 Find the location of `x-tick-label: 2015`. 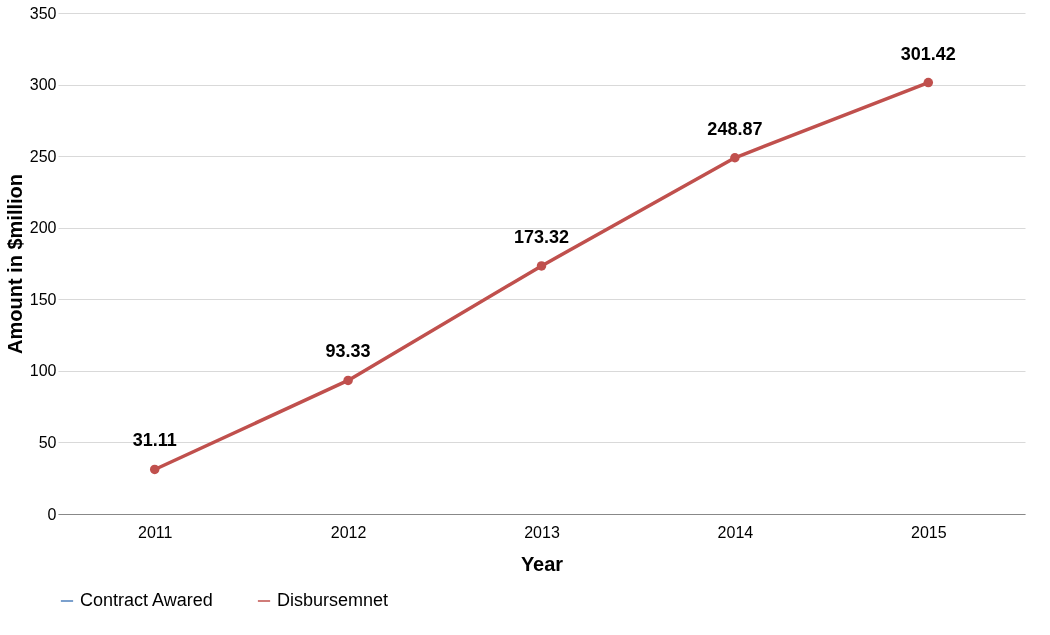

x-tick-label: 2015 is located at coordinates (929, 532).